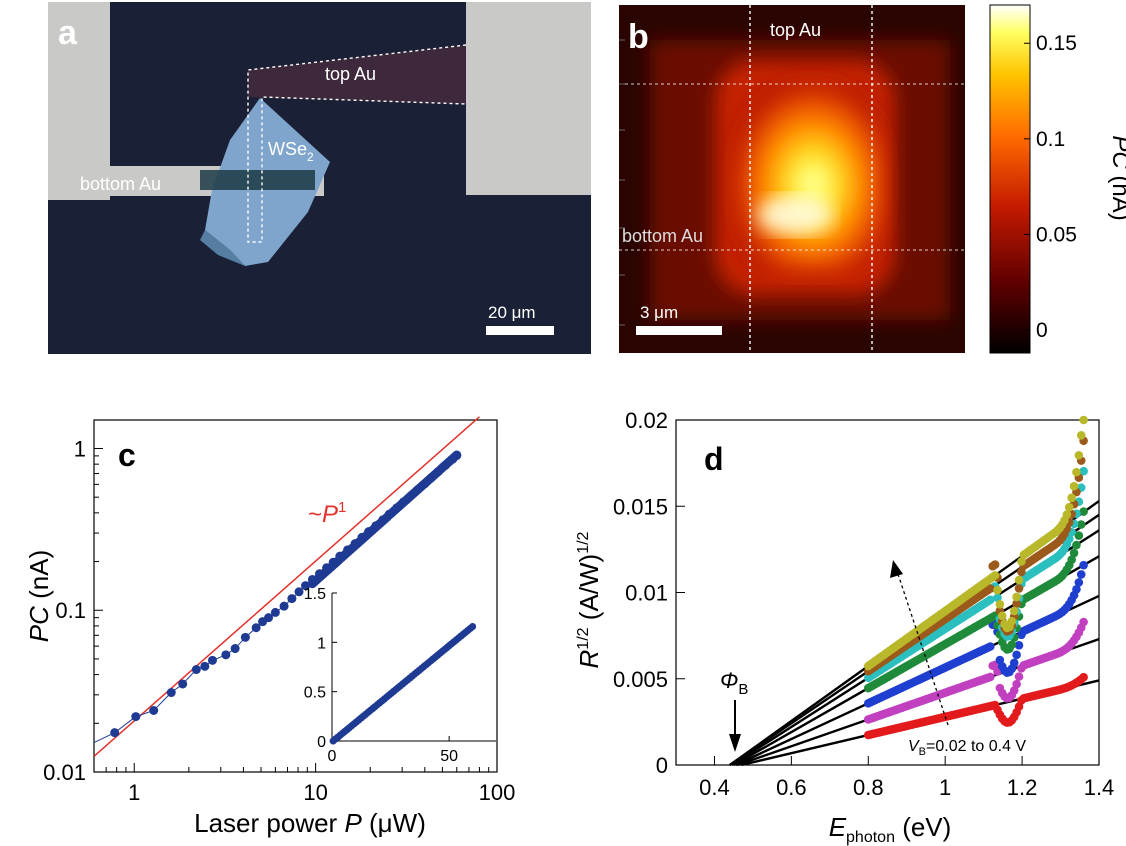  I want to click on ytick-label-c: 0.01, so click(64, 772).